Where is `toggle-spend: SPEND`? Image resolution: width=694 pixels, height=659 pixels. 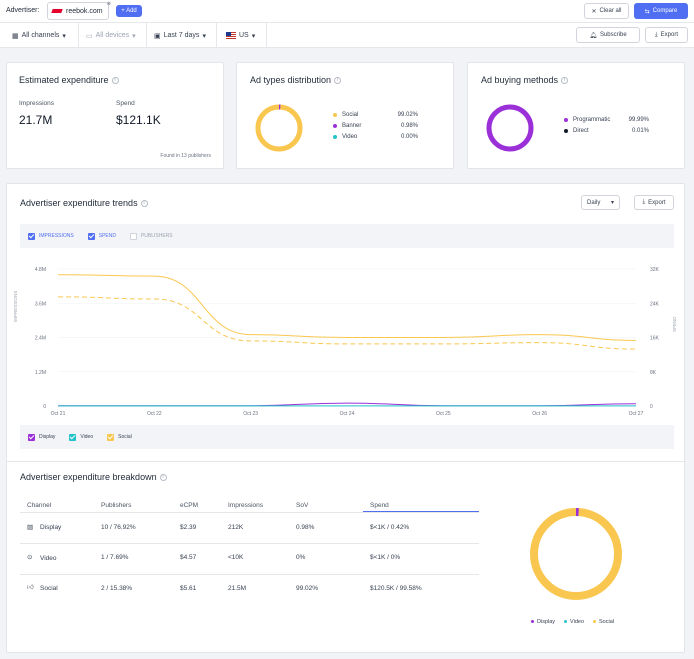
toggle-spend: SPEND is located at coordinates (101, 236).